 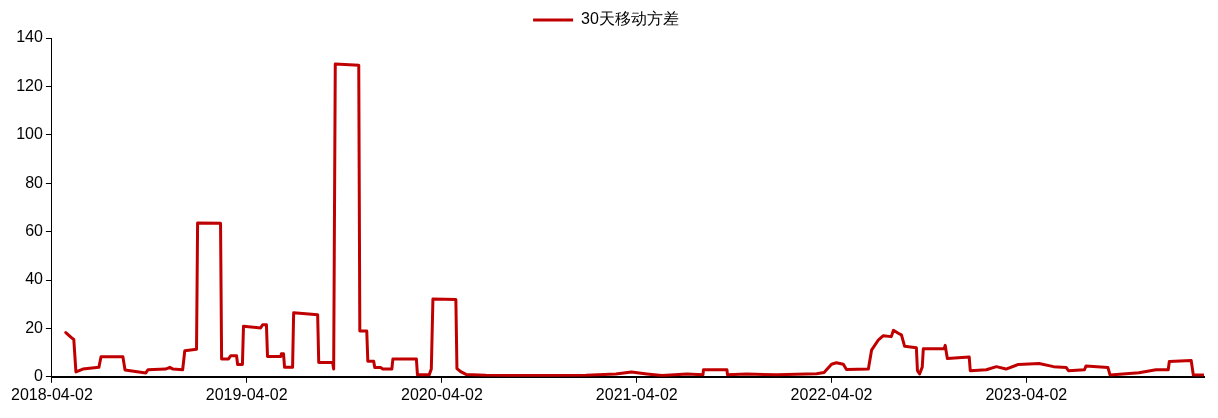 I want to click on legend-label: 30天移动方差, so click(x=630, y=19).